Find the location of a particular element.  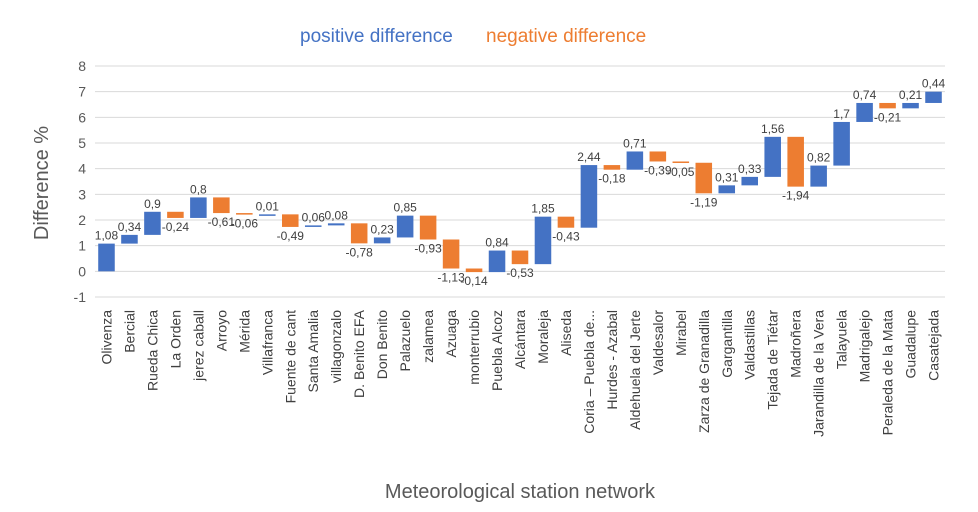

bar-m-rida is located at coordinates (244, 214).